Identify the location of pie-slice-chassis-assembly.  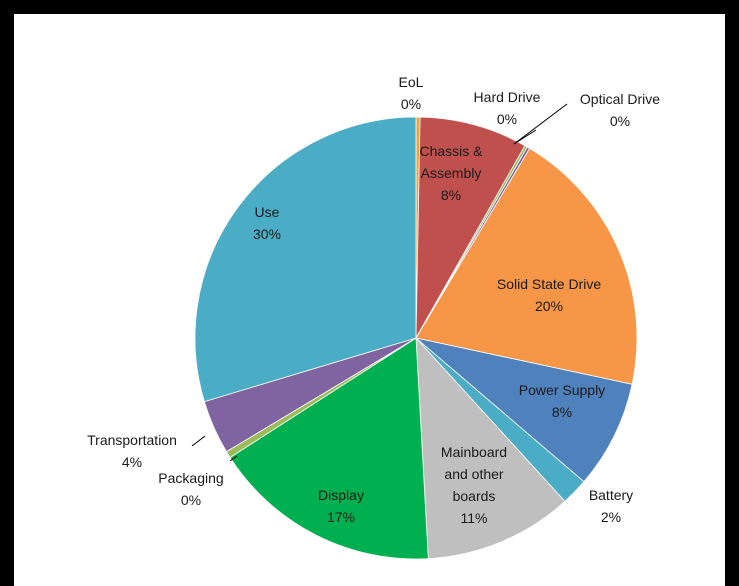
(470, 227).